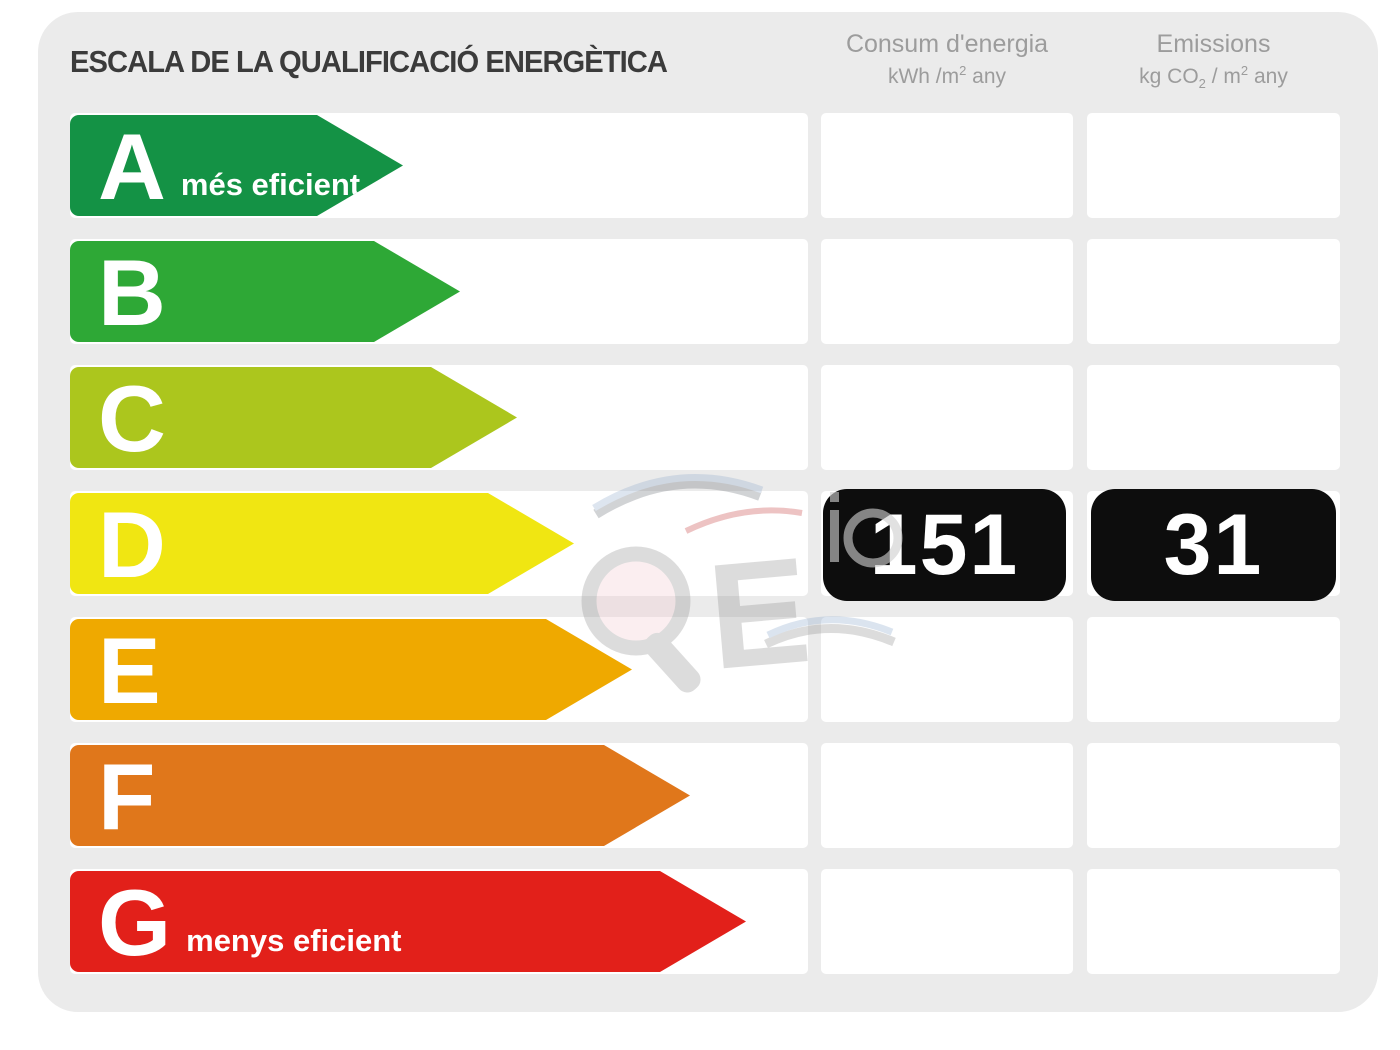 This screenshot has width=1400, height=1050. Describe the element at coordinates (127, 796) in the screenshot. I see `rating-letter: F` at that location.